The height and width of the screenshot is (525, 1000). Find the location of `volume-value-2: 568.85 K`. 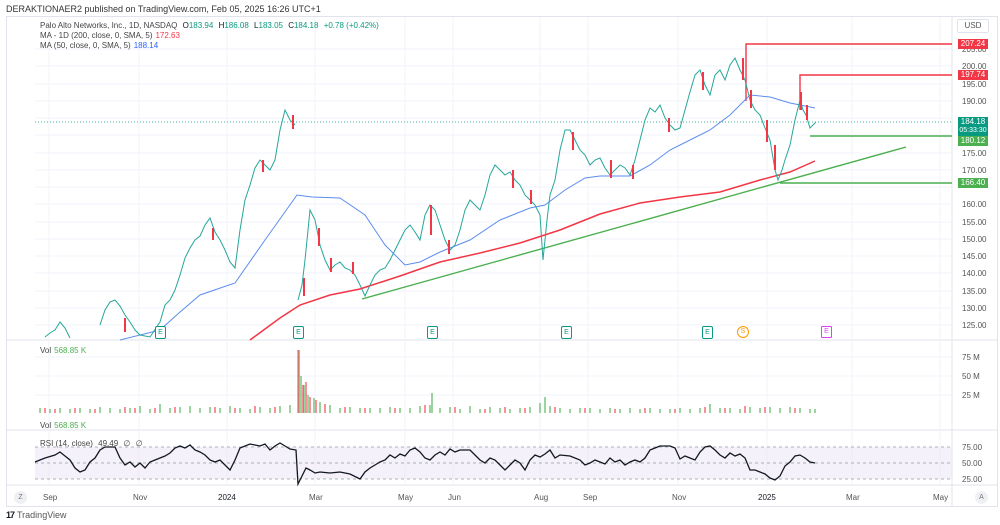

volume-value-2: 568.85 K is located at coordinates (70, 425).